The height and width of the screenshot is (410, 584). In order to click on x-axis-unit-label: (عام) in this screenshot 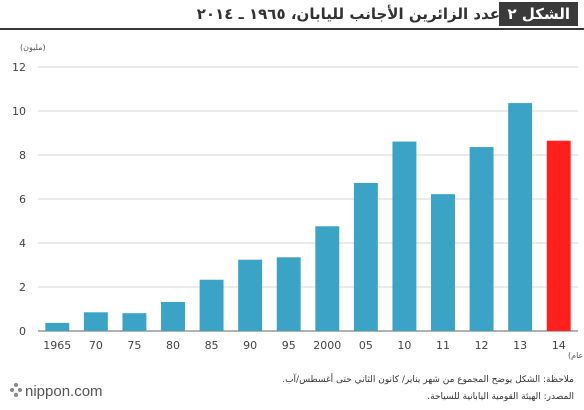, I will do `click(576, 355)`.